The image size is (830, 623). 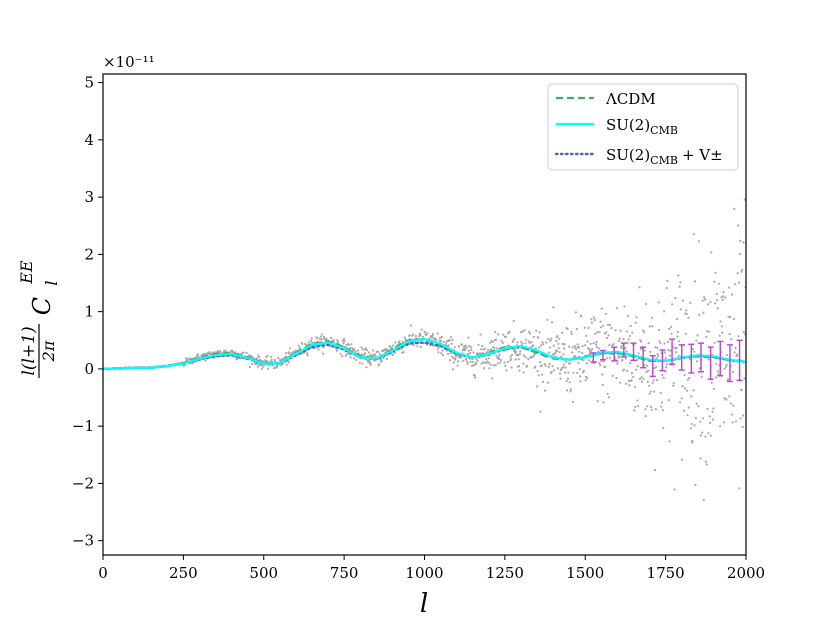 I want to click on x-axis-label: l, so click(x=424, y=604).